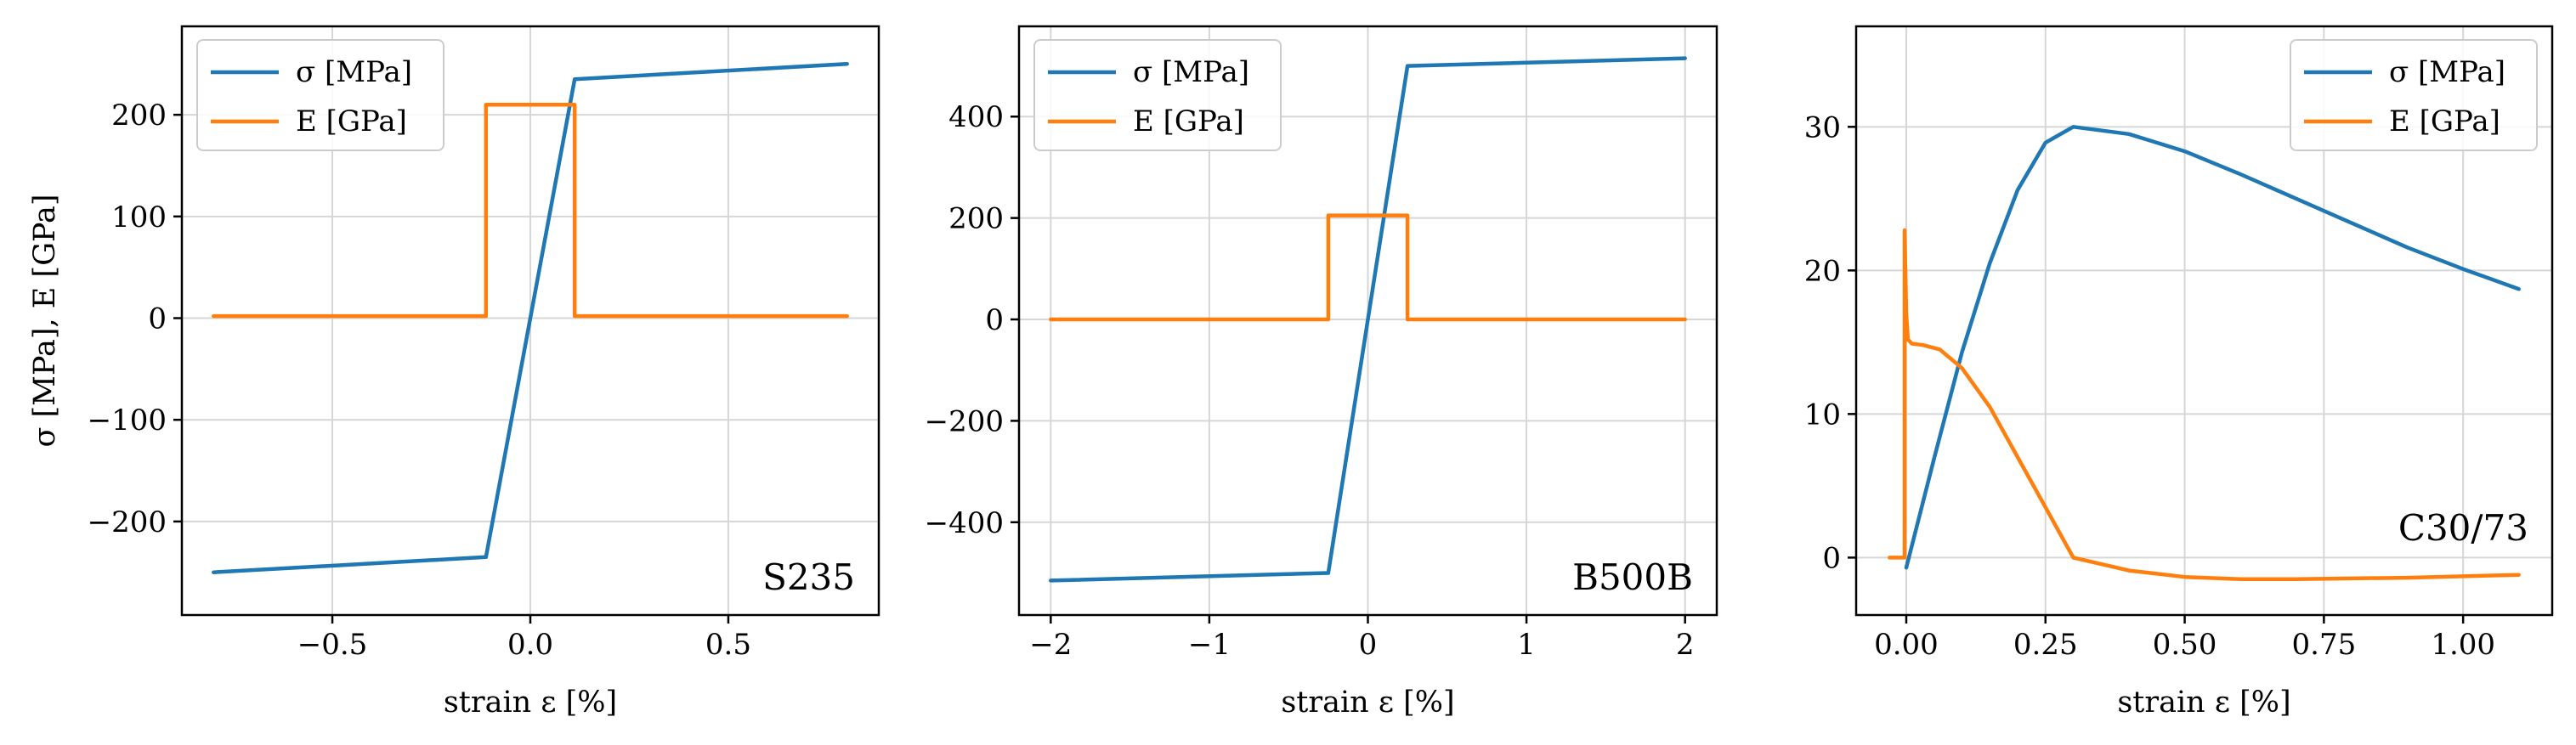  What do you see at coordinates (2463, 528) in the screenshot?
I see `material-label: C30/73` at bounding box center [2463, 528].